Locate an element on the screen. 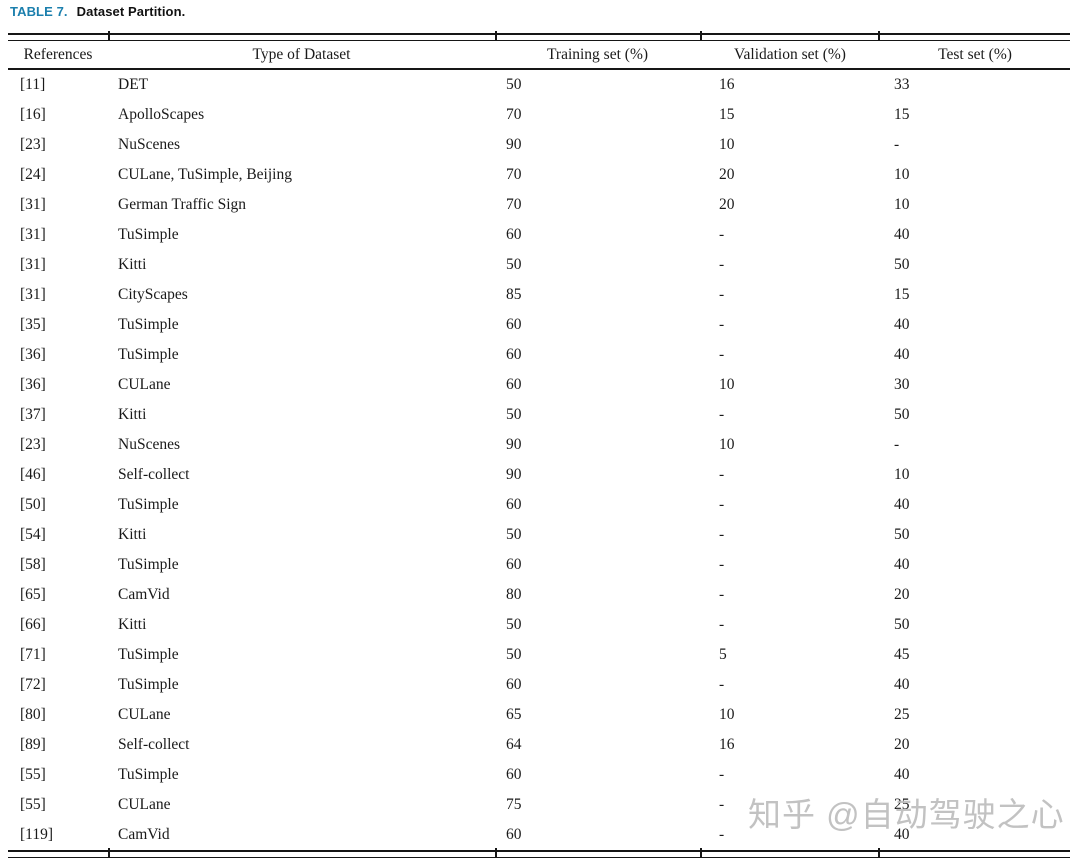  table-row: [11] DET 50 16 33 is located at coordinates (539, 85).